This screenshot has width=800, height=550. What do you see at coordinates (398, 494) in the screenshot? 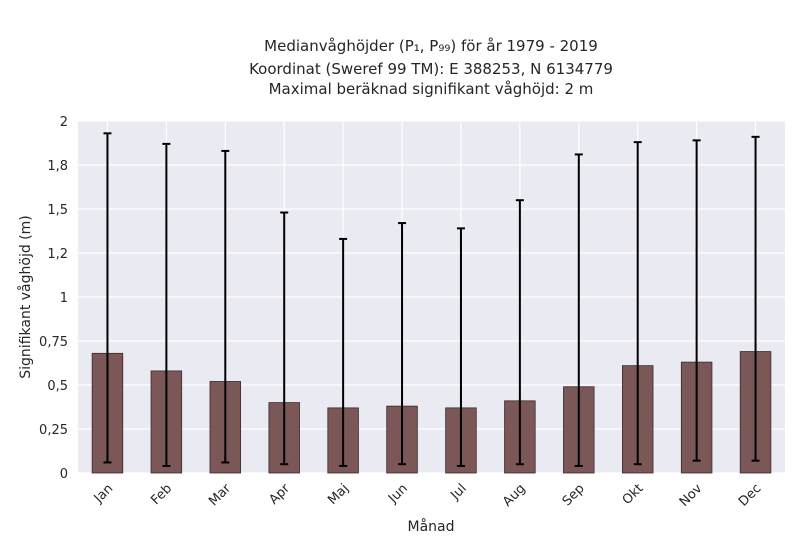
I see `x-tick-label: Jun` at bounding box center [398, 494].